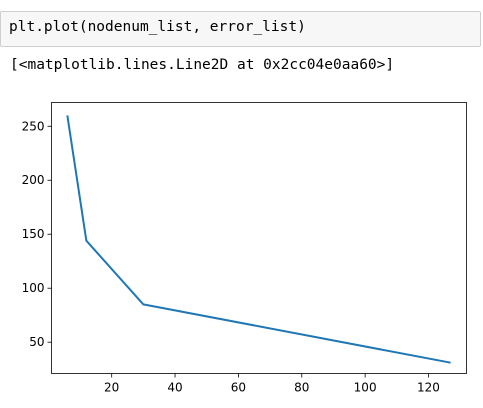 The height and width of the screenshot is (408, 483). What do you see at coordinates (428, 388) in the screenshot?
I see `x-tick-label: 120` at bounding box center [428, 388].